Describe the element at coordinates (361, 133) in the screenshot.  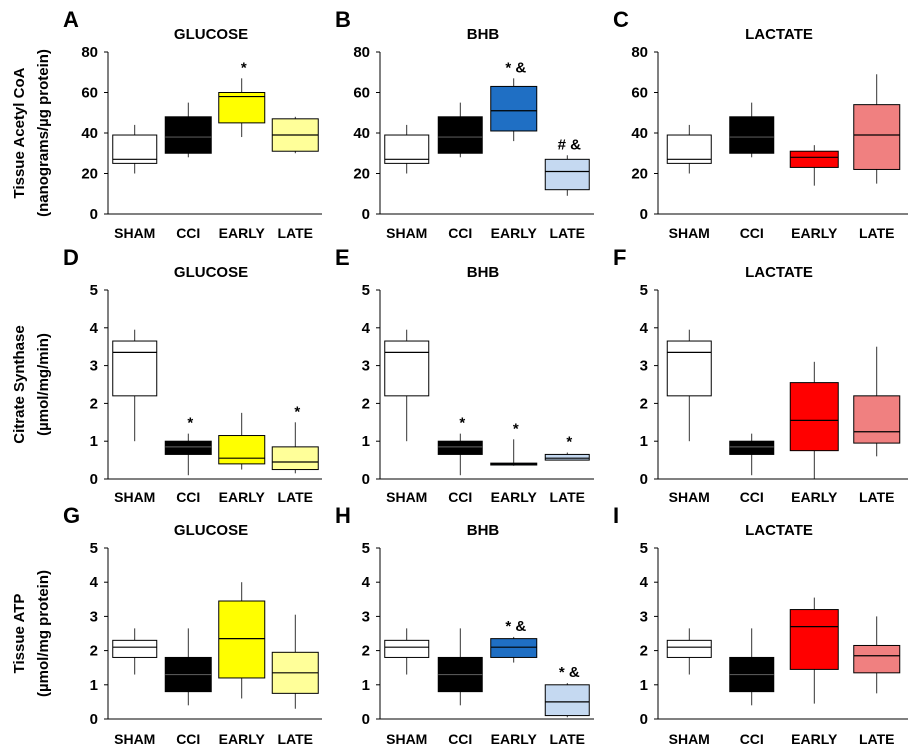
I see `y-tick-label: 40` at that location.